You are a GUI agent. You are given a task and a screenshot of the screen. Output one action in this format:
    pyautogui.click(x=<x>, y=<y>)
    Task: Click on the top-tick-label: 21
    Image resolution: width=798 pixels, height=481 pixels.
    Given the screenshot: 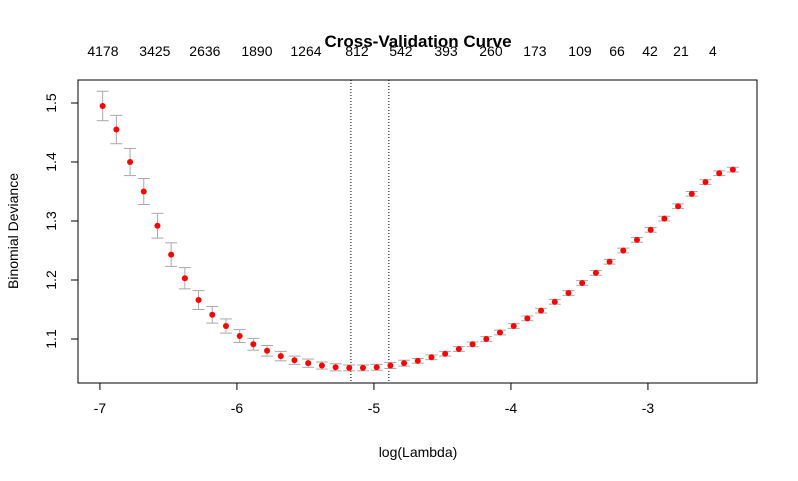 What is the action you would take?
    pyautogui.click(x=681, y=51)
    